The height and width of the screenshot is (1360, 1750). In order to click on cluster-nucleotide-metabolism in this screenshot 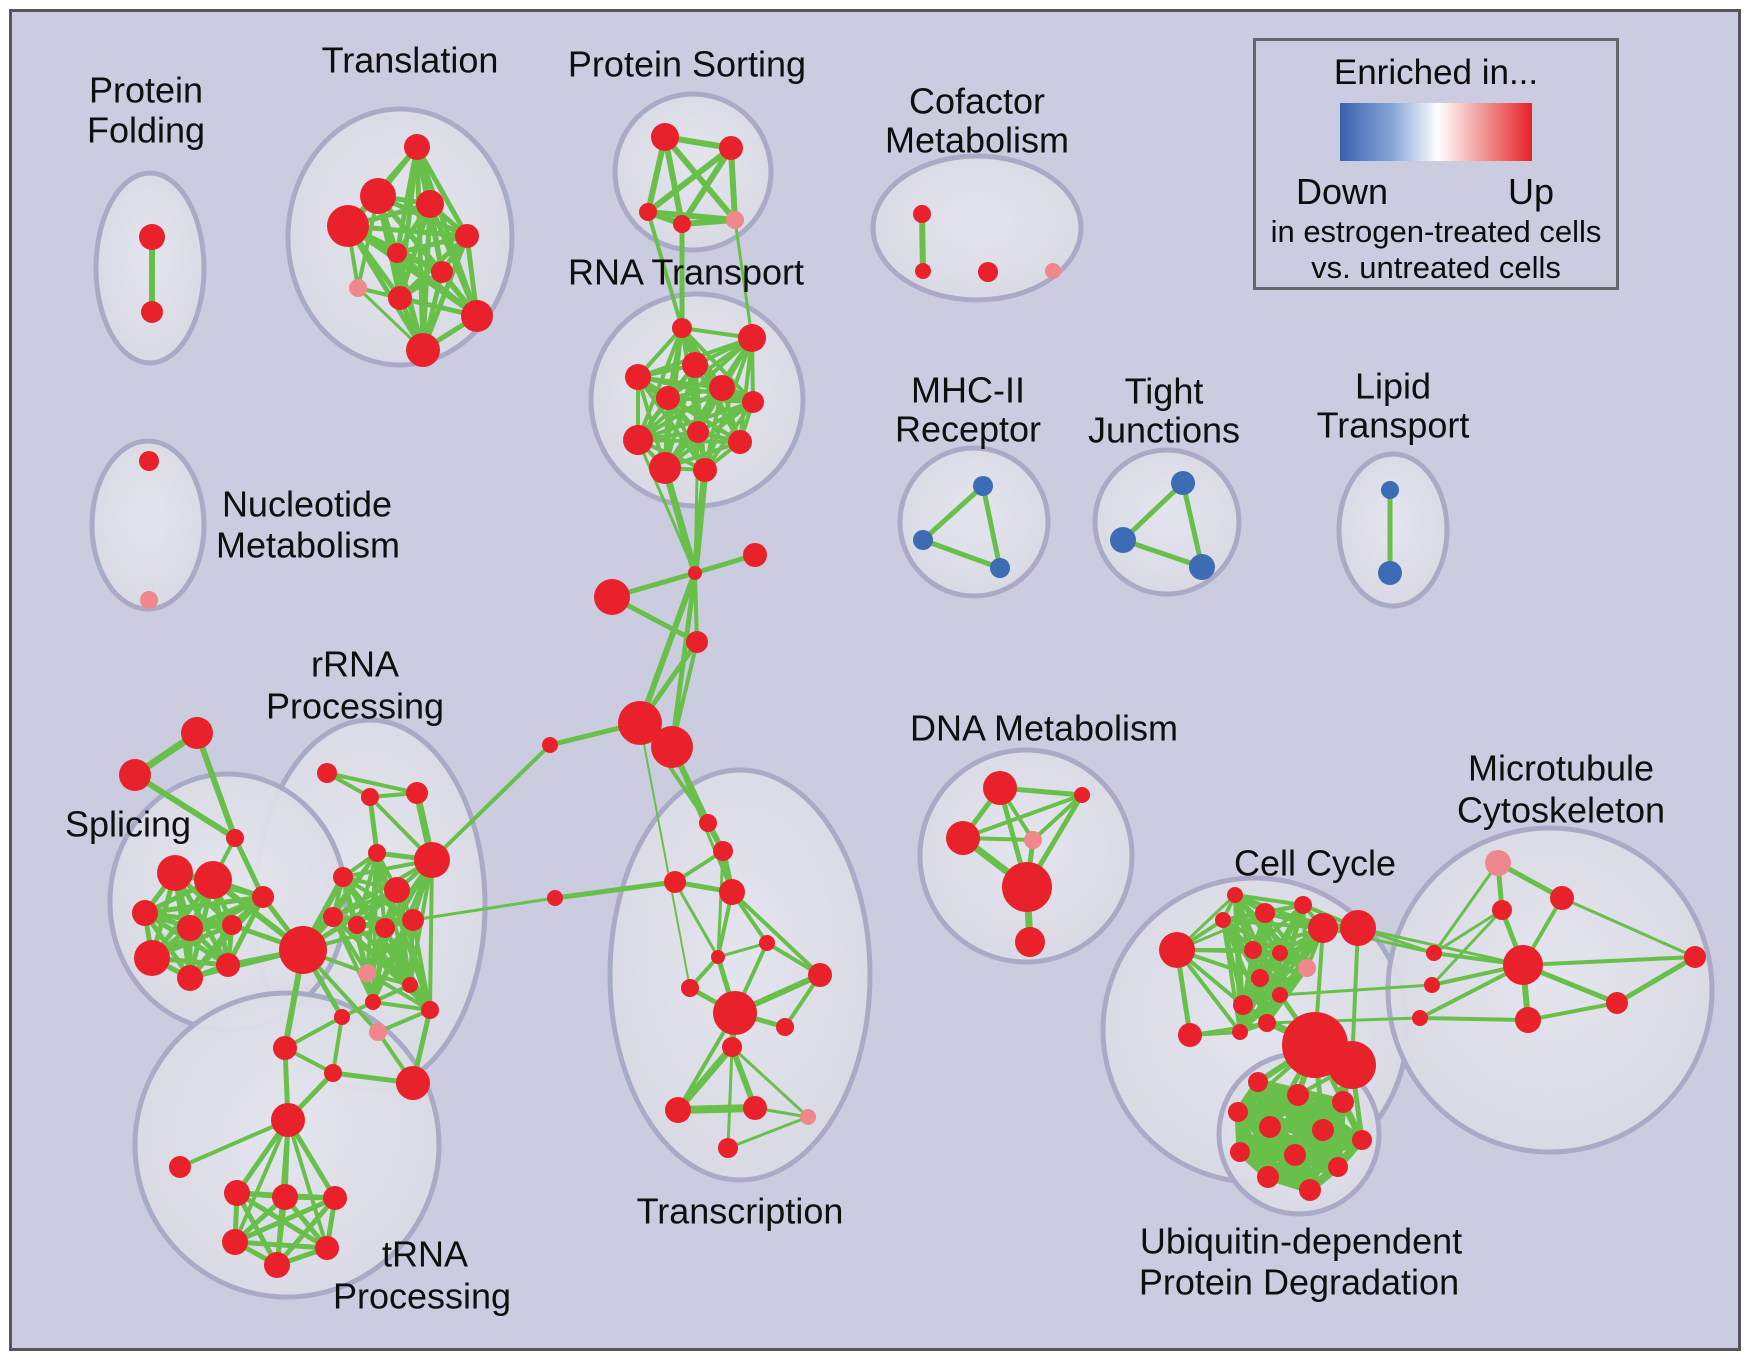, I will do `click(148, 525)`.